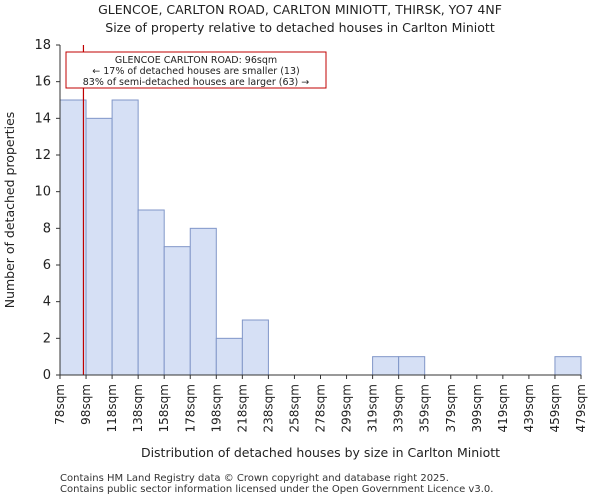 This screenshot has width=600, height=500. I want to click on y-tick-label: 6, so click(47, 265).